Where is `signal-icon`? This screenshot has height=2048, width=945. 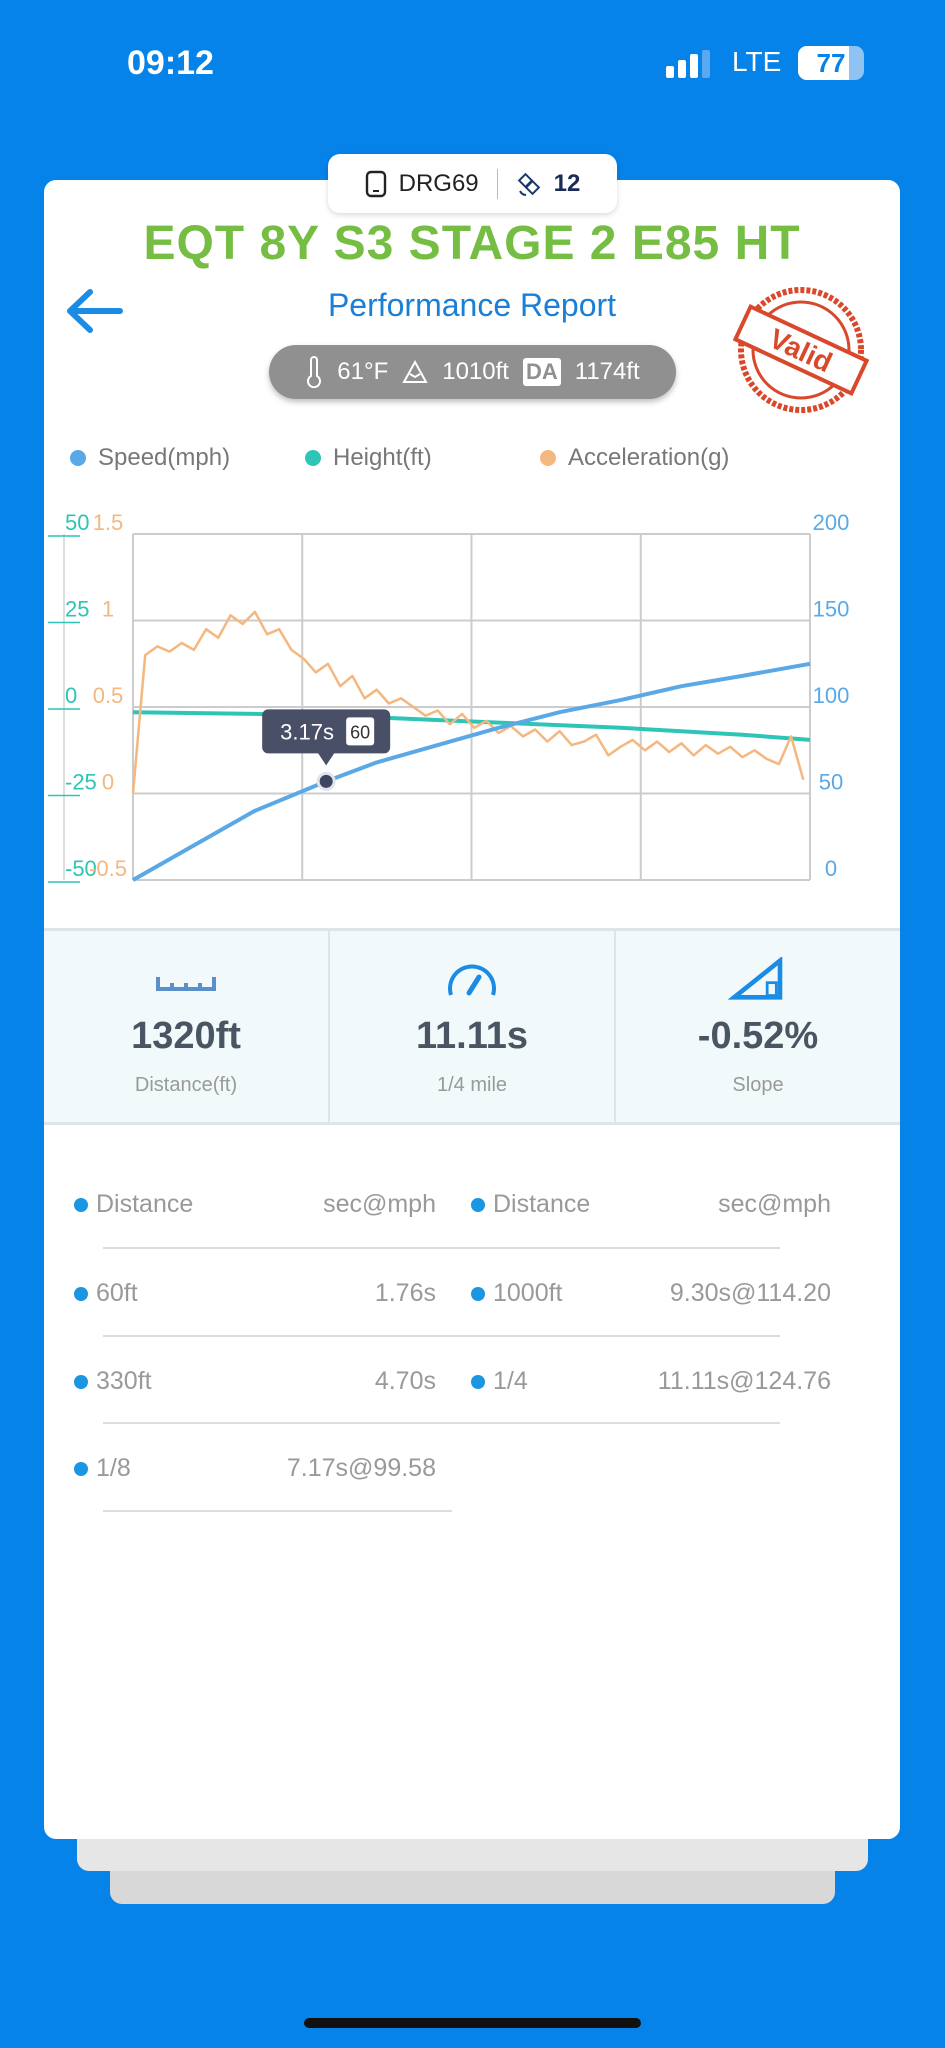 signal-icon is located at coordinates (688, 64).